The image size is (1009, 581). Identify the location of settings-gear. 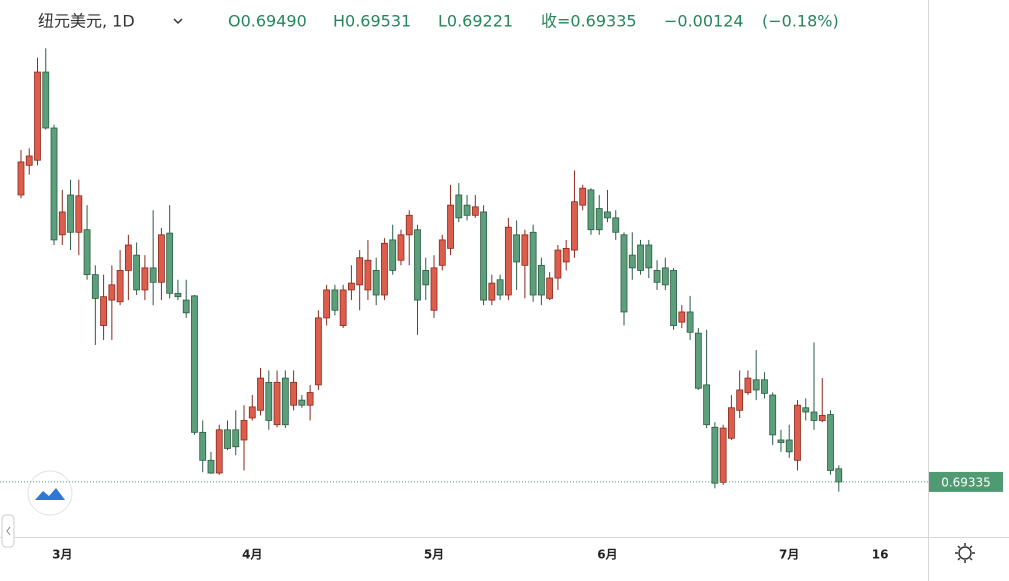
(965, 553).